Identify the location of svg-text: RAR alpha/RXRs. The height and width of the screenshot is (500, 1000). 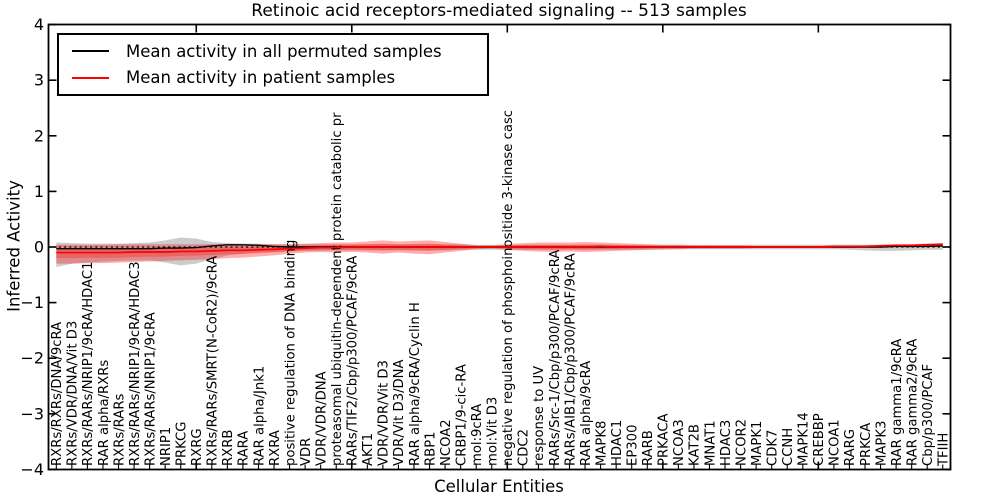
(104, 413).